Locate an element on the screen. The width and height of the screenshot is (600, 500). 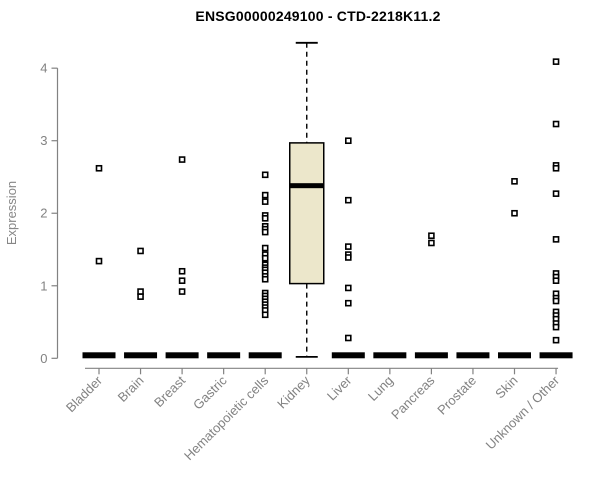
y-tick-label: 1 is located at coordinates (43, 285).